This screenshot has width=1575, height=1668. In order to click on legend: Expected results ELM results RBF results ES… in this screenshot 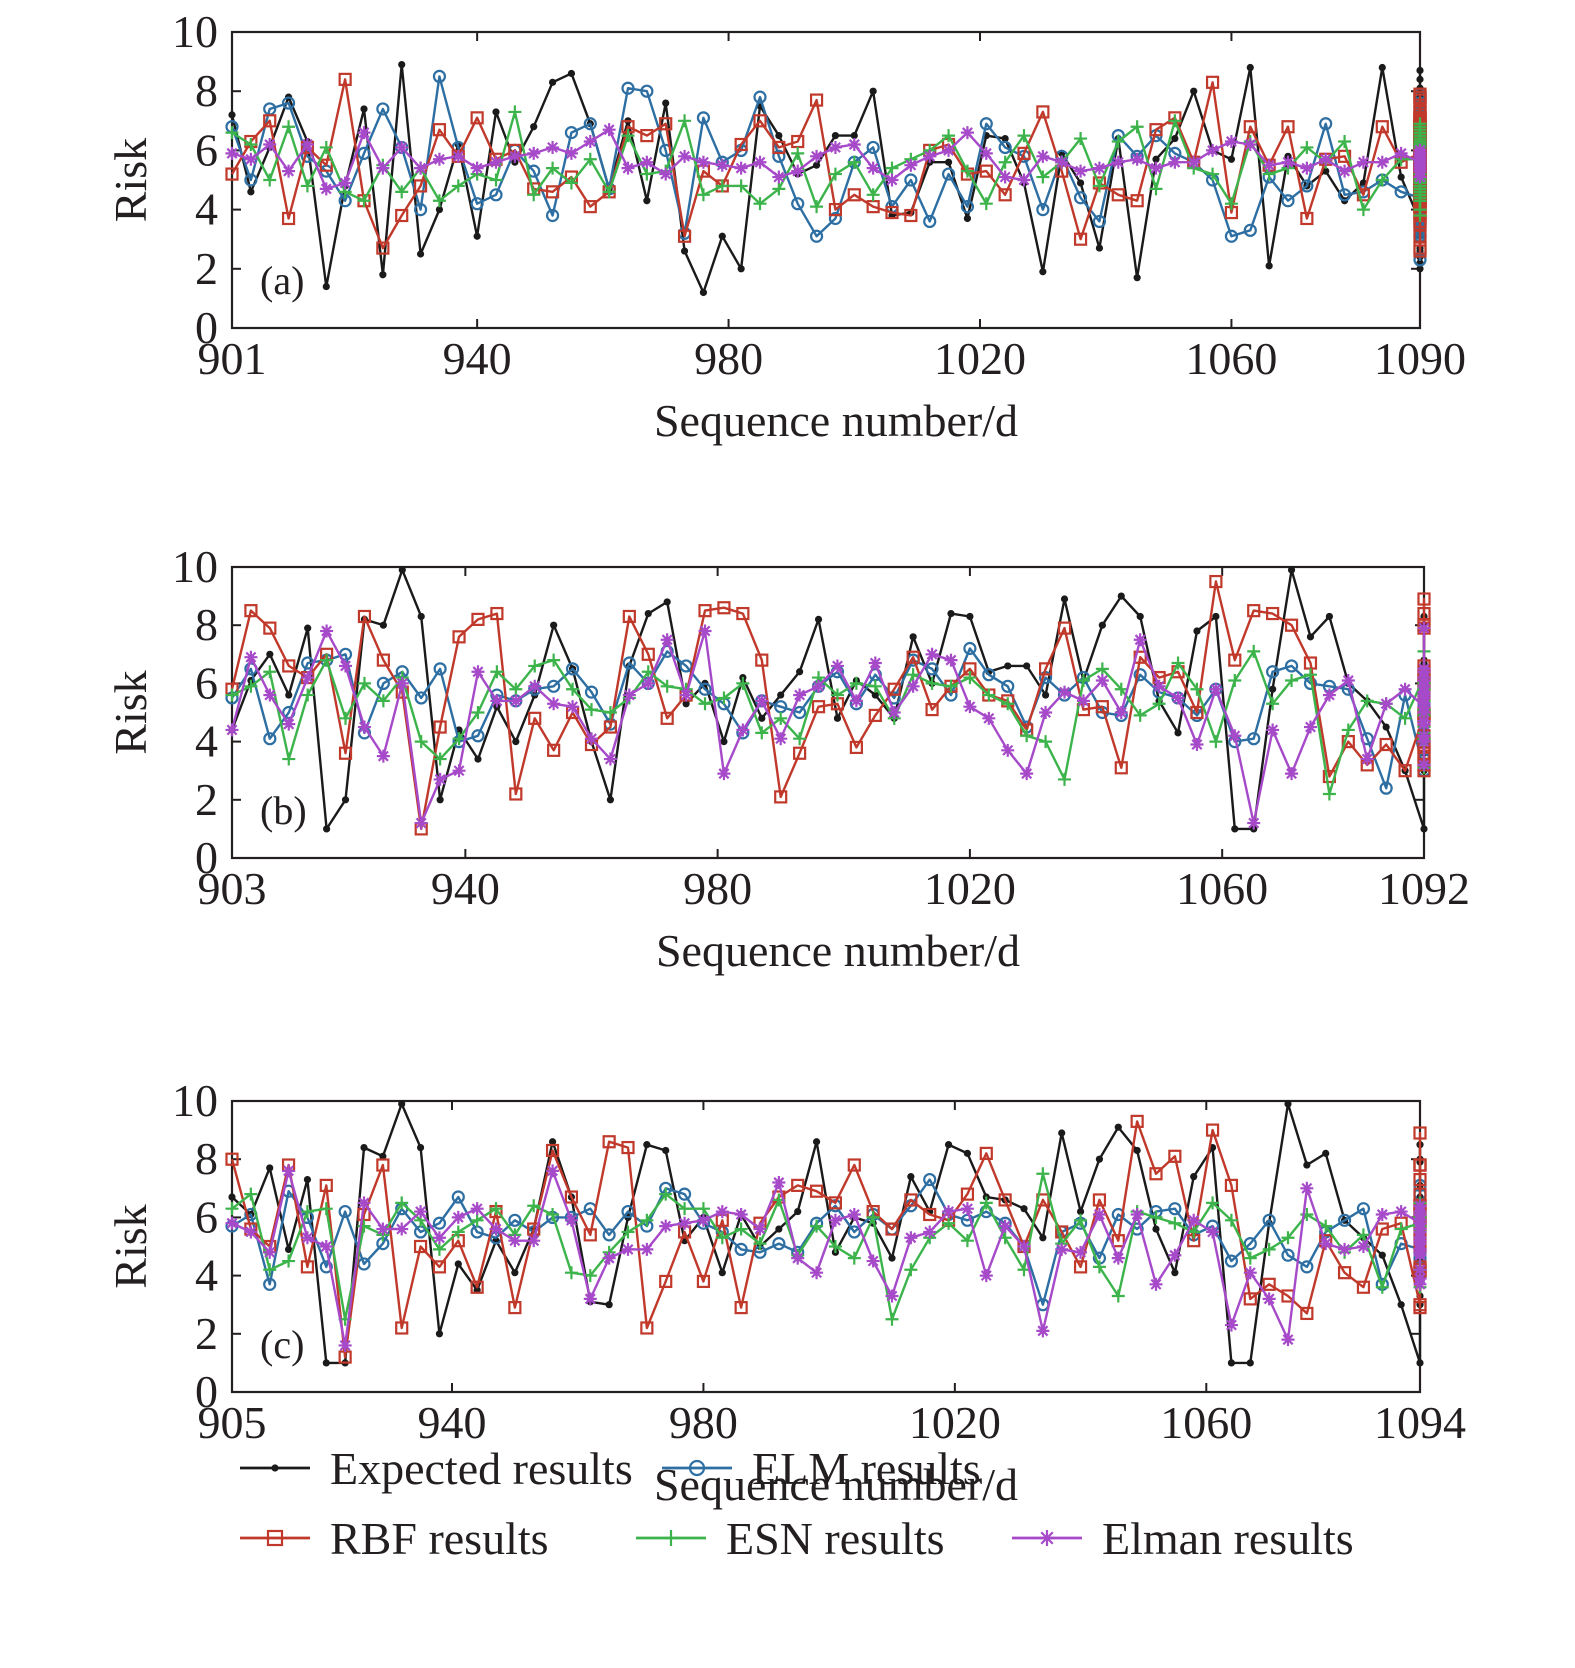, I will do `click(797, 1503)`.